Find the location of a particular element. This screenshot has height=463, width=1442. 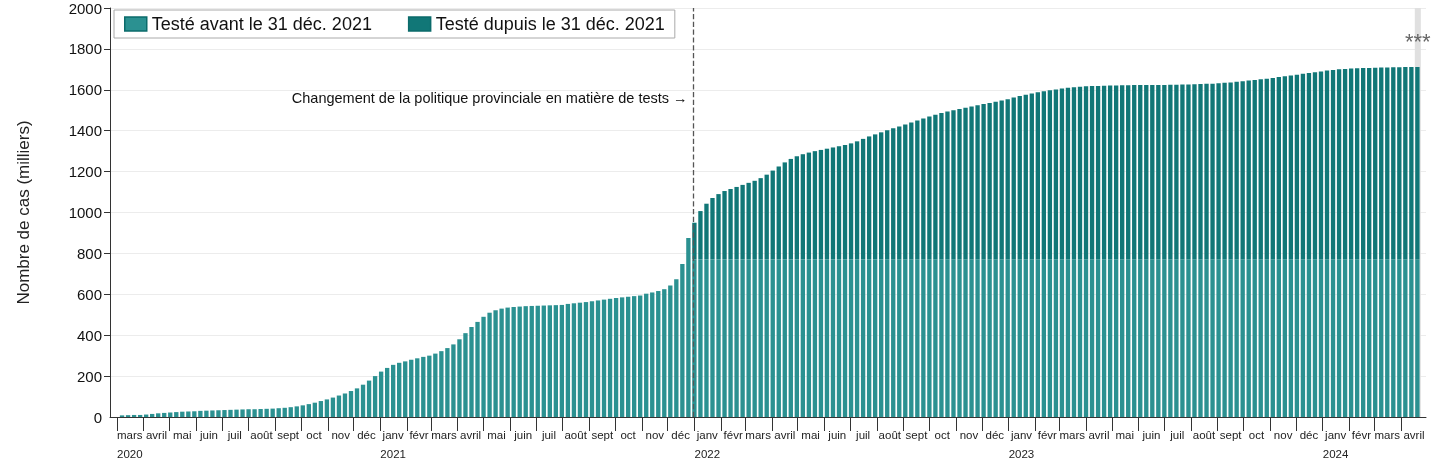

x-tick-label: janv 2023 is located at coordinates (1021, 444).